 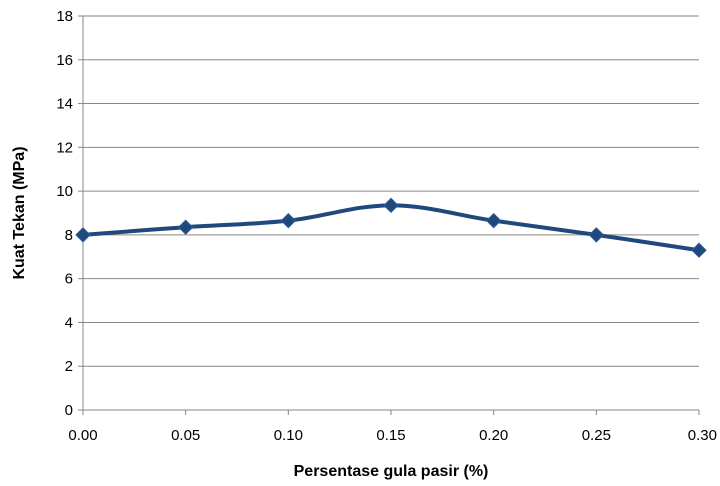 I want to click on x-tick-label: 0.15, so click(x=390, y=435).